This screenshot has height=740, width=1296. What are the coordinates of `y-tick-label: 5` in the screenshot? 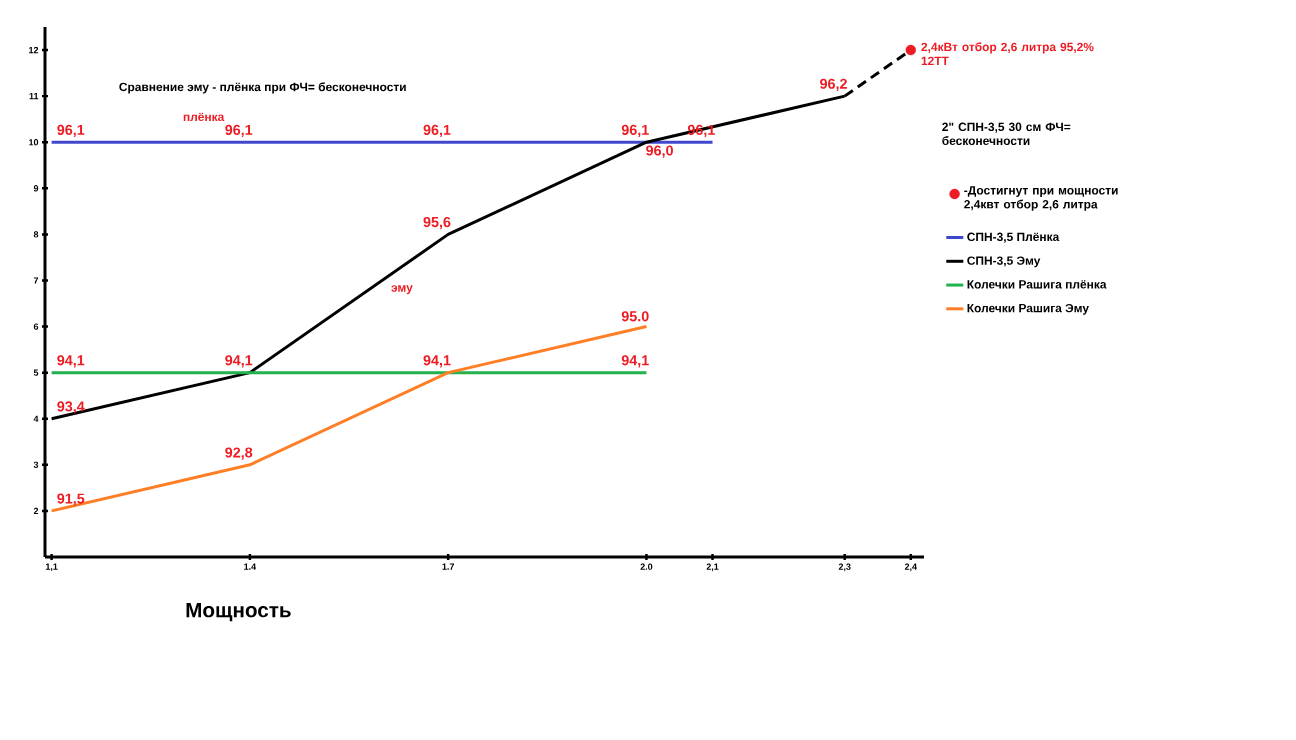 It's located at (36, 372).